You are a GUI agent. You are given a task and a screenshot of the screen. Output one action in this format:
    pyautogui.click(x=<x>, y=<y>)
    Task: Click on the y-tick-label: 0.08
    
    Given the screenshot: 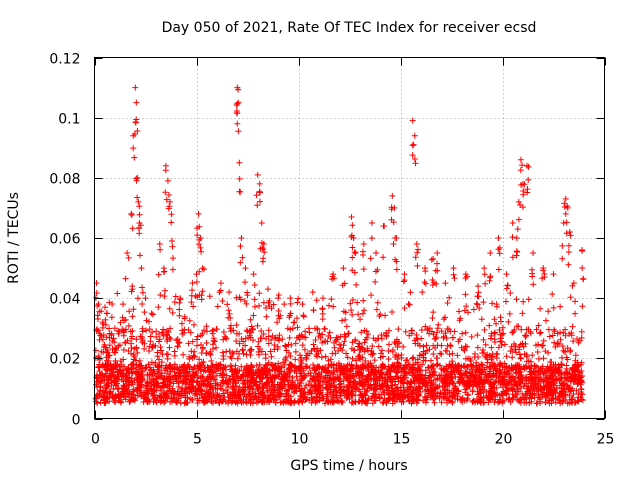 What is the action you would take?
    pyautogui.click(x=64, y=180)
    